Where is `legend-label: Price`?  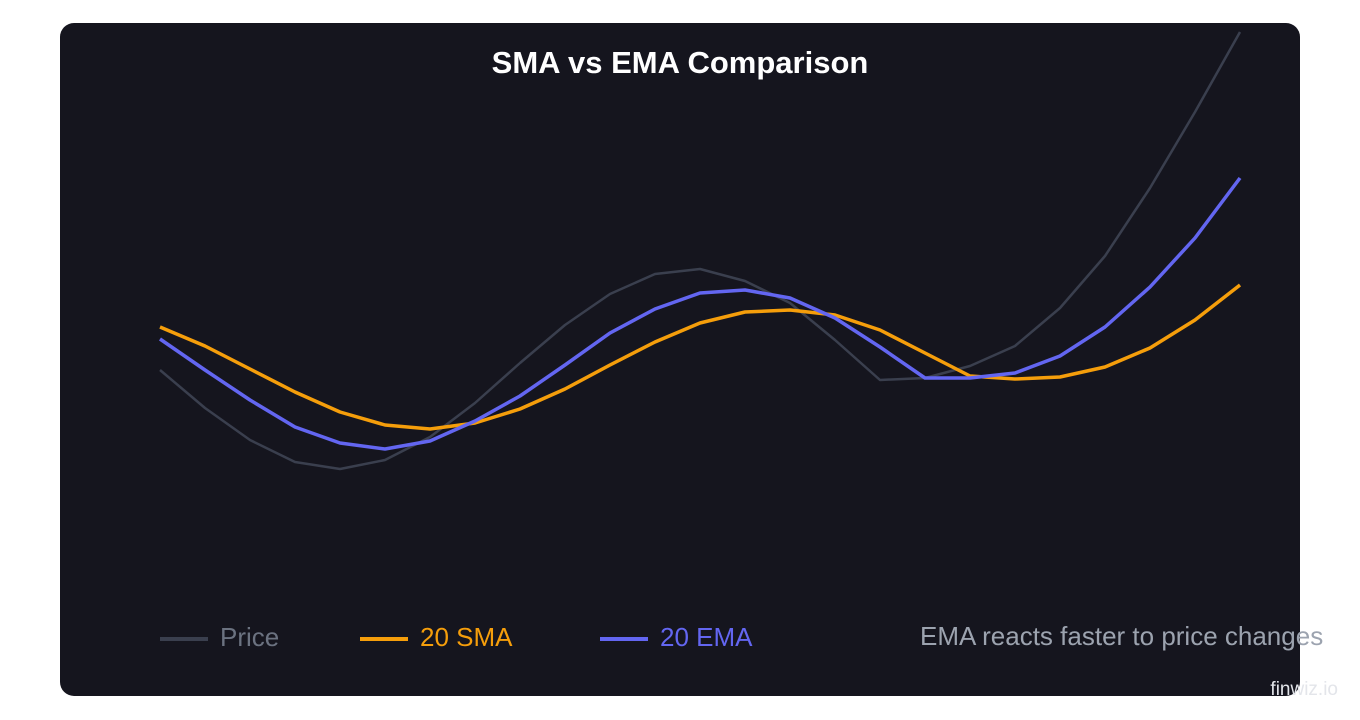 legend-label: Price is located at coordinates (249, 637).